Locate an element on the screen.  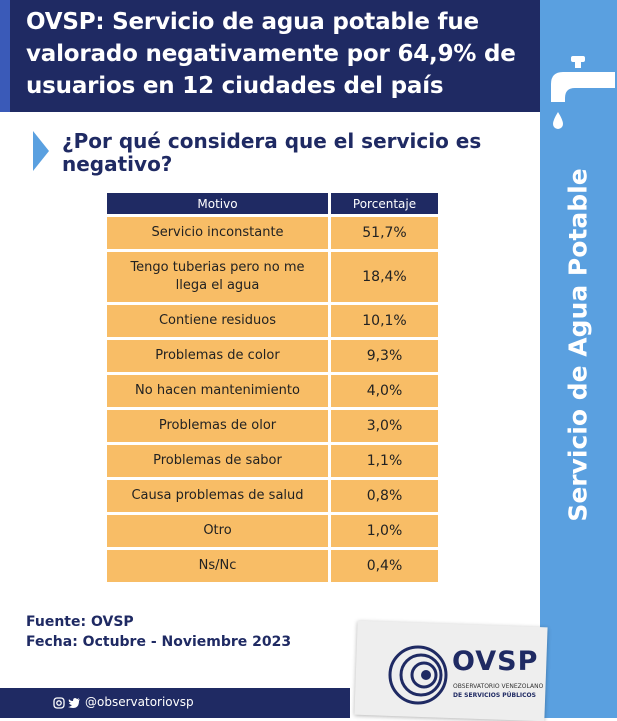
porcentaje-cell: 51,7% is located at coordinates (384, 233).